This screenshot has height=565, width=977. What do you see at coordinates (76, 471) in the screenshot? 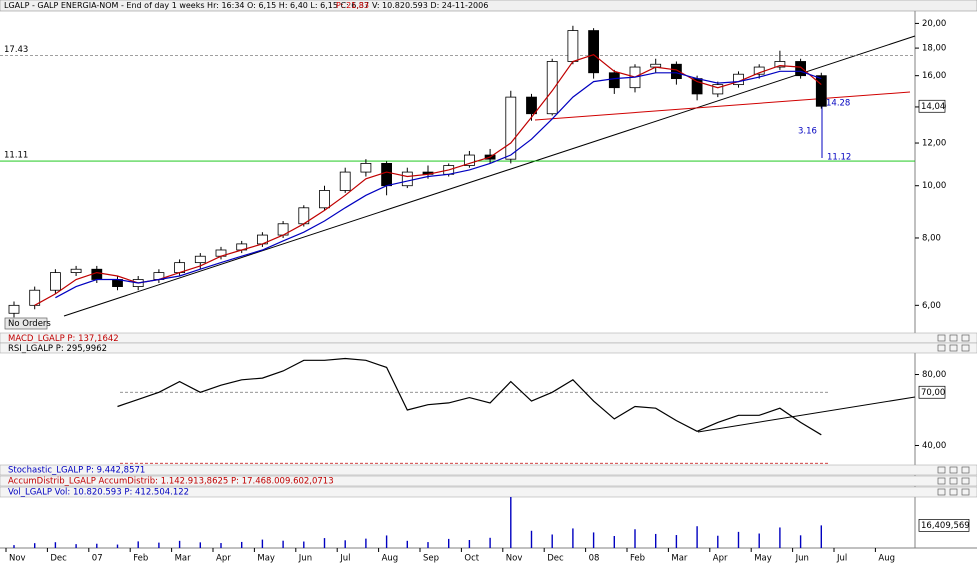
I see `stochastic-label: Stochastic_LGALP P: 9.442,8571` at bounding box center [76, 471].